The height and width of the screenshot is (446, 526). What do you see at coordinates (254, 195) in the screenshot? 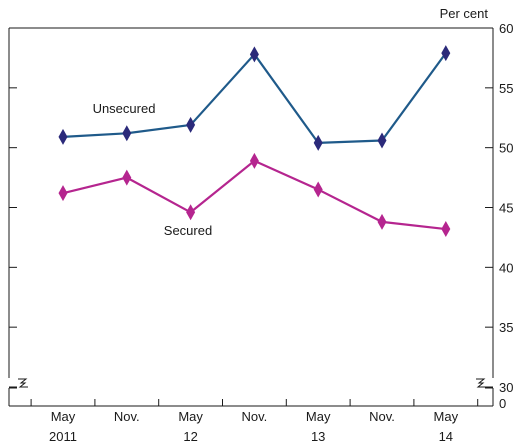
I see `series-line-secured` at bounding box center [254, 195].